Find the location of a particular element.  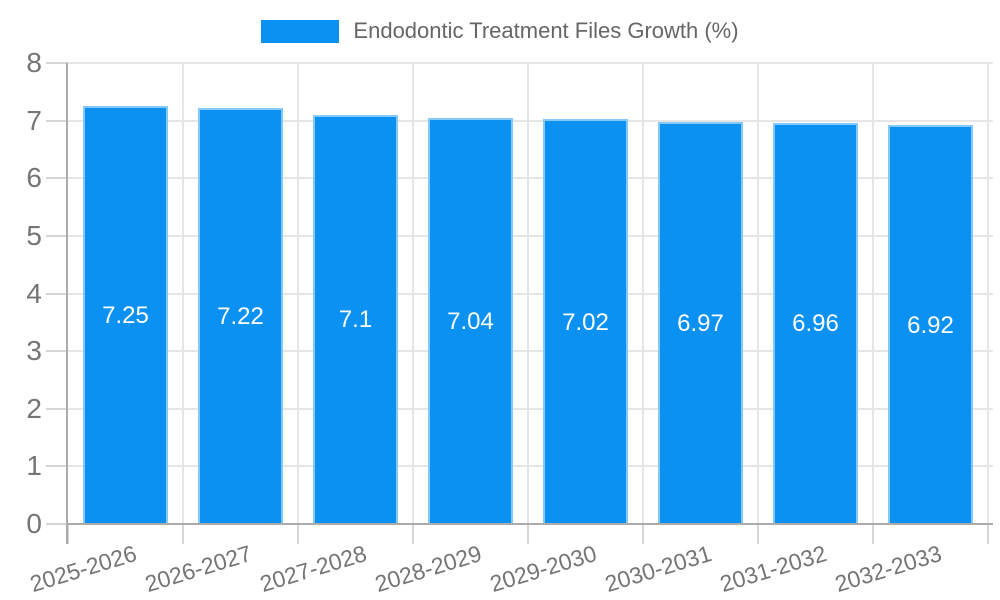

bar: 7.02 is located at coordinates (585, 321).